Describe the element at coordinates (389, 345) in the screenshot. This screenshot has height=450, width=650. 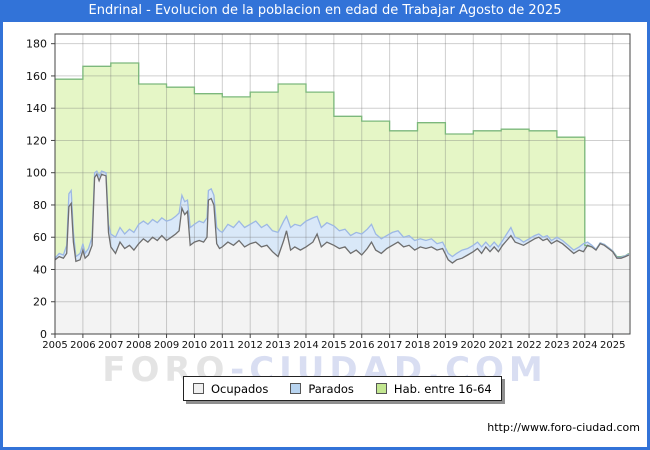
I see `svg-text: 2017` at that location.